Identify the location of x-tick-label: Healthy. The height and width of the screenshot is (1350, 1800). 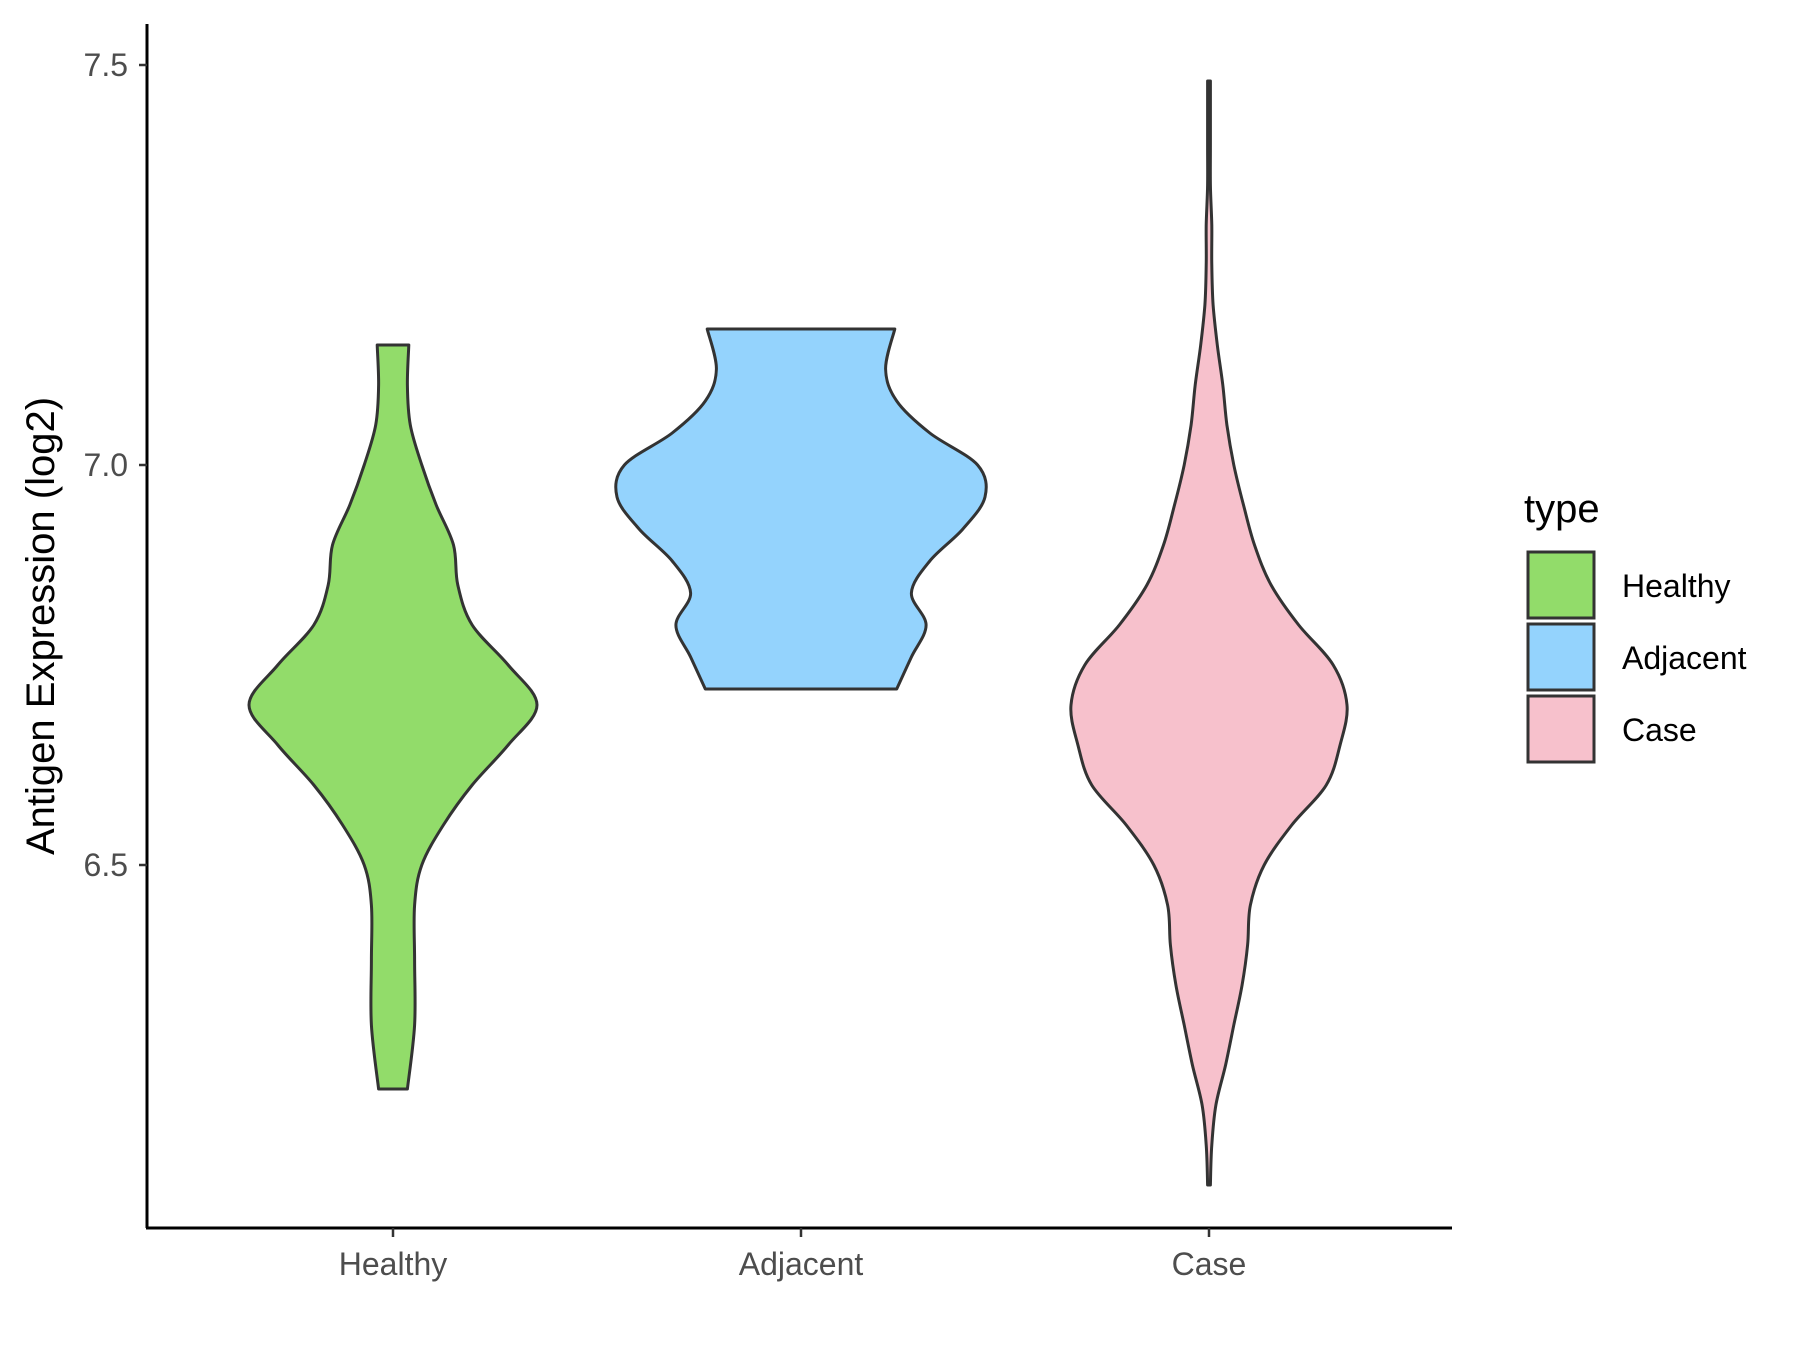
(393, 1264).